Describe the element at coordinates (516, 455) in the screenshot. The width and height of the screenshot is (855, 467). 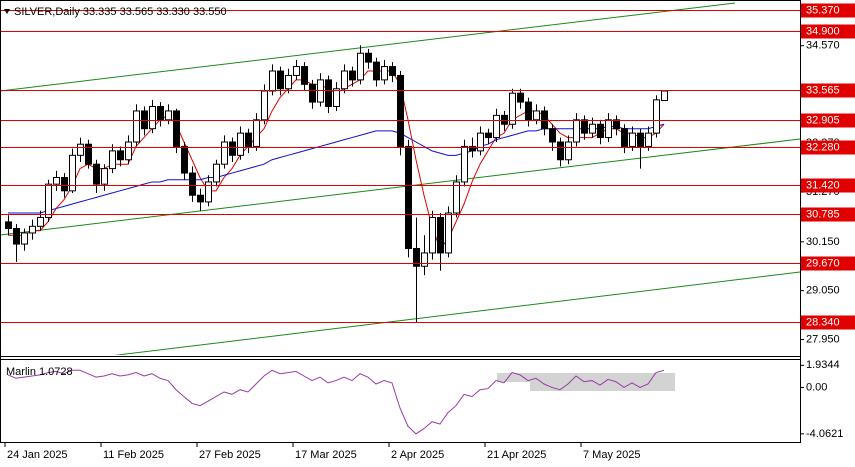
I see `x-tick-label: 21 Apr 2025` at that location.